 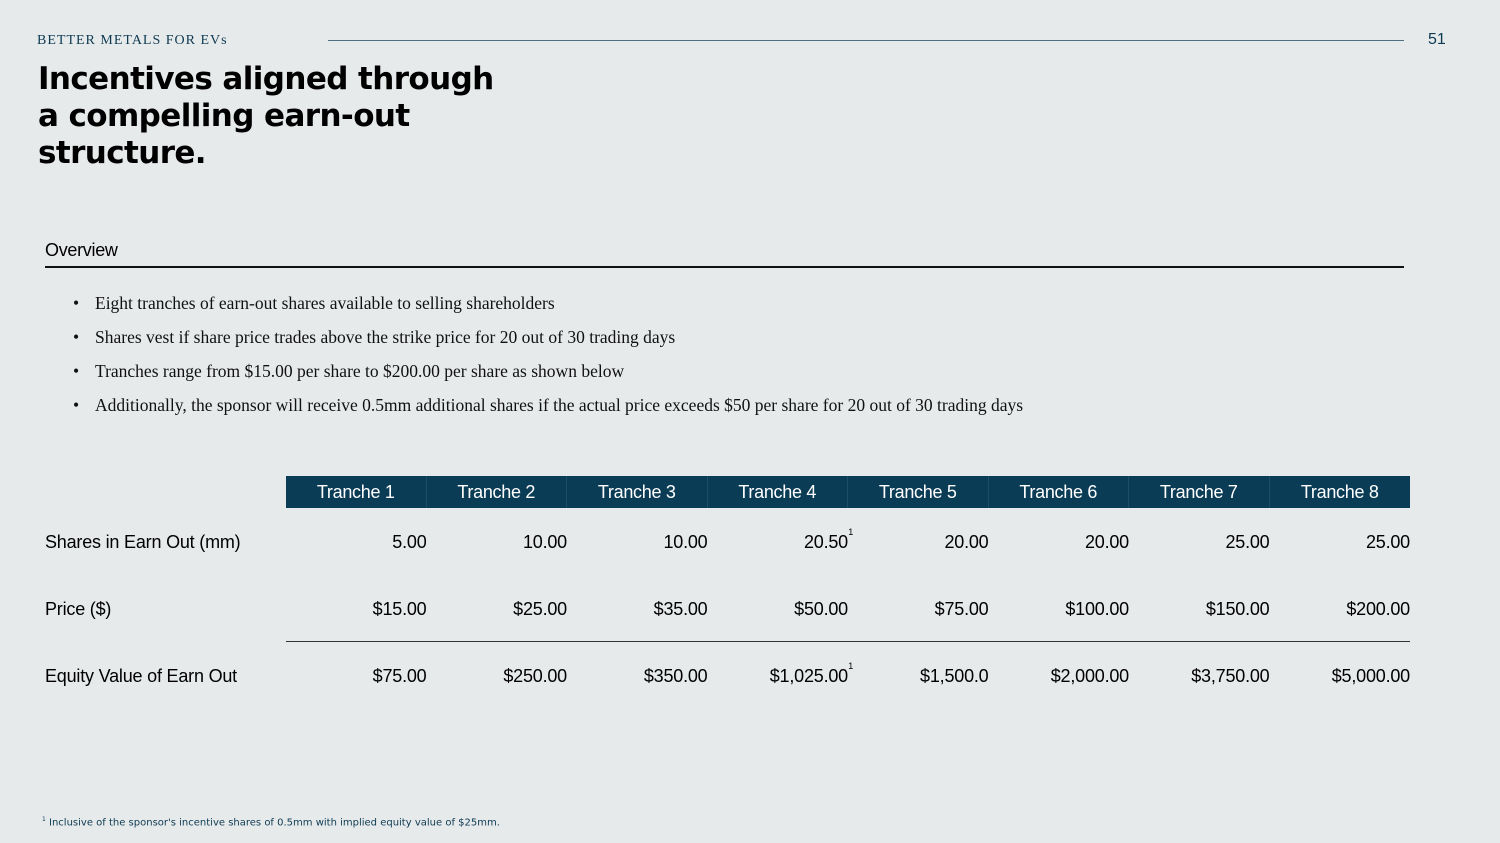 What do you see at coordinates (535, 676) in the screenshot?
I see `cell-value: $250.00` at bounding box center [535, 676].